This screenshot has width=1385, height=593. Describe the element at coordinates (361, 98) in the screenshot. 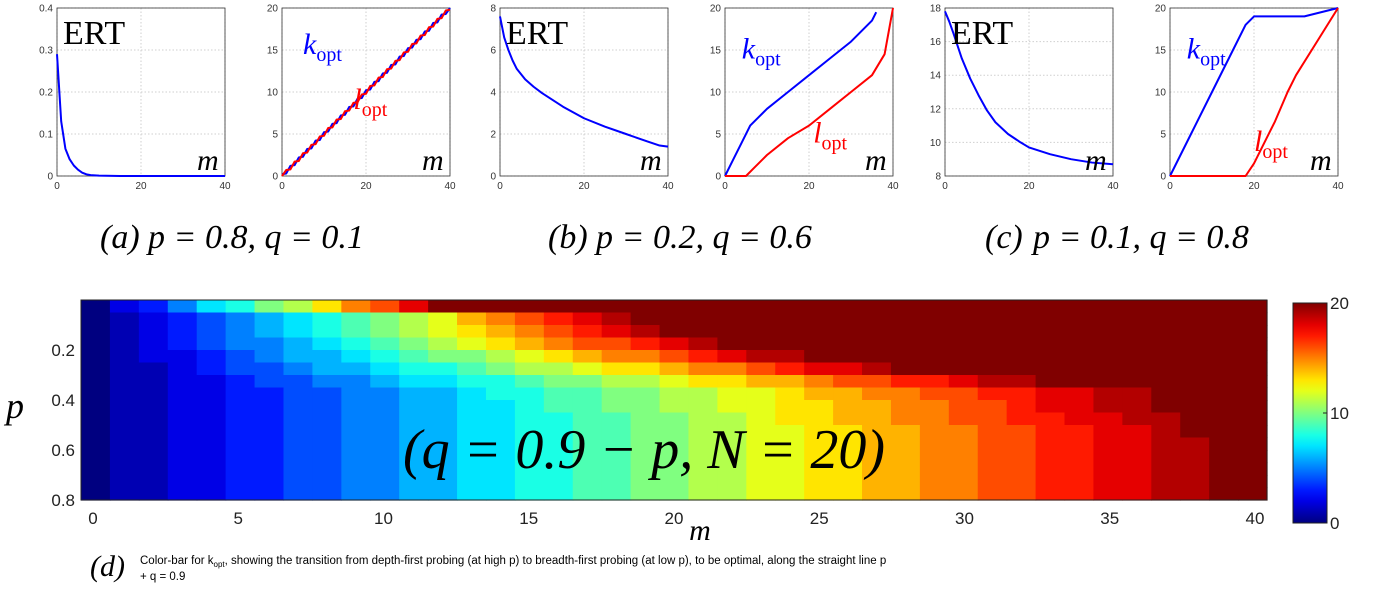

I see `plot-a_opt: 0 20 40 0 5 10 15 20 kopt lopt m` at that location.